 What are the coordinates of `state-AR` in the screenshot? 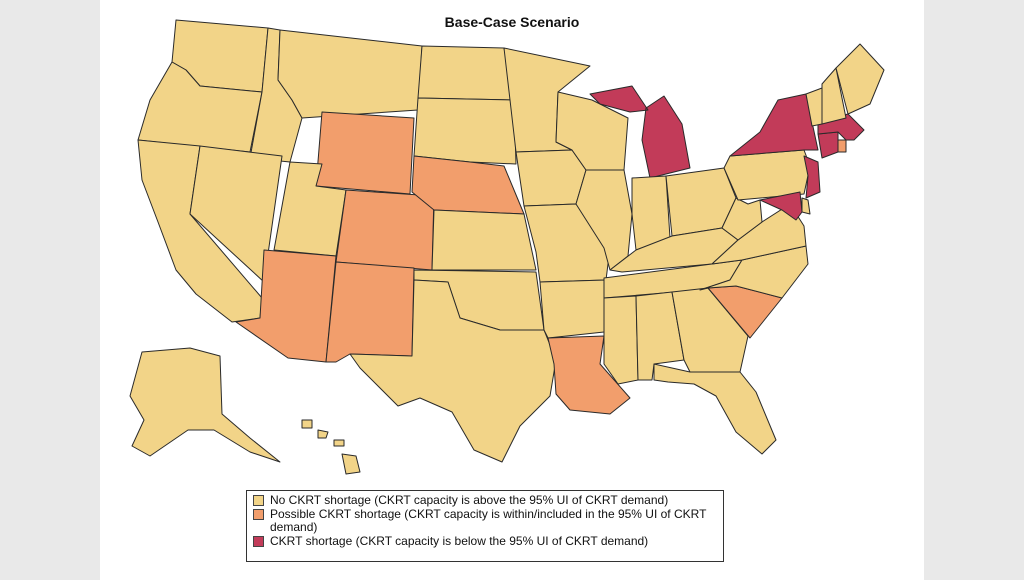 It's located at (573, 309).